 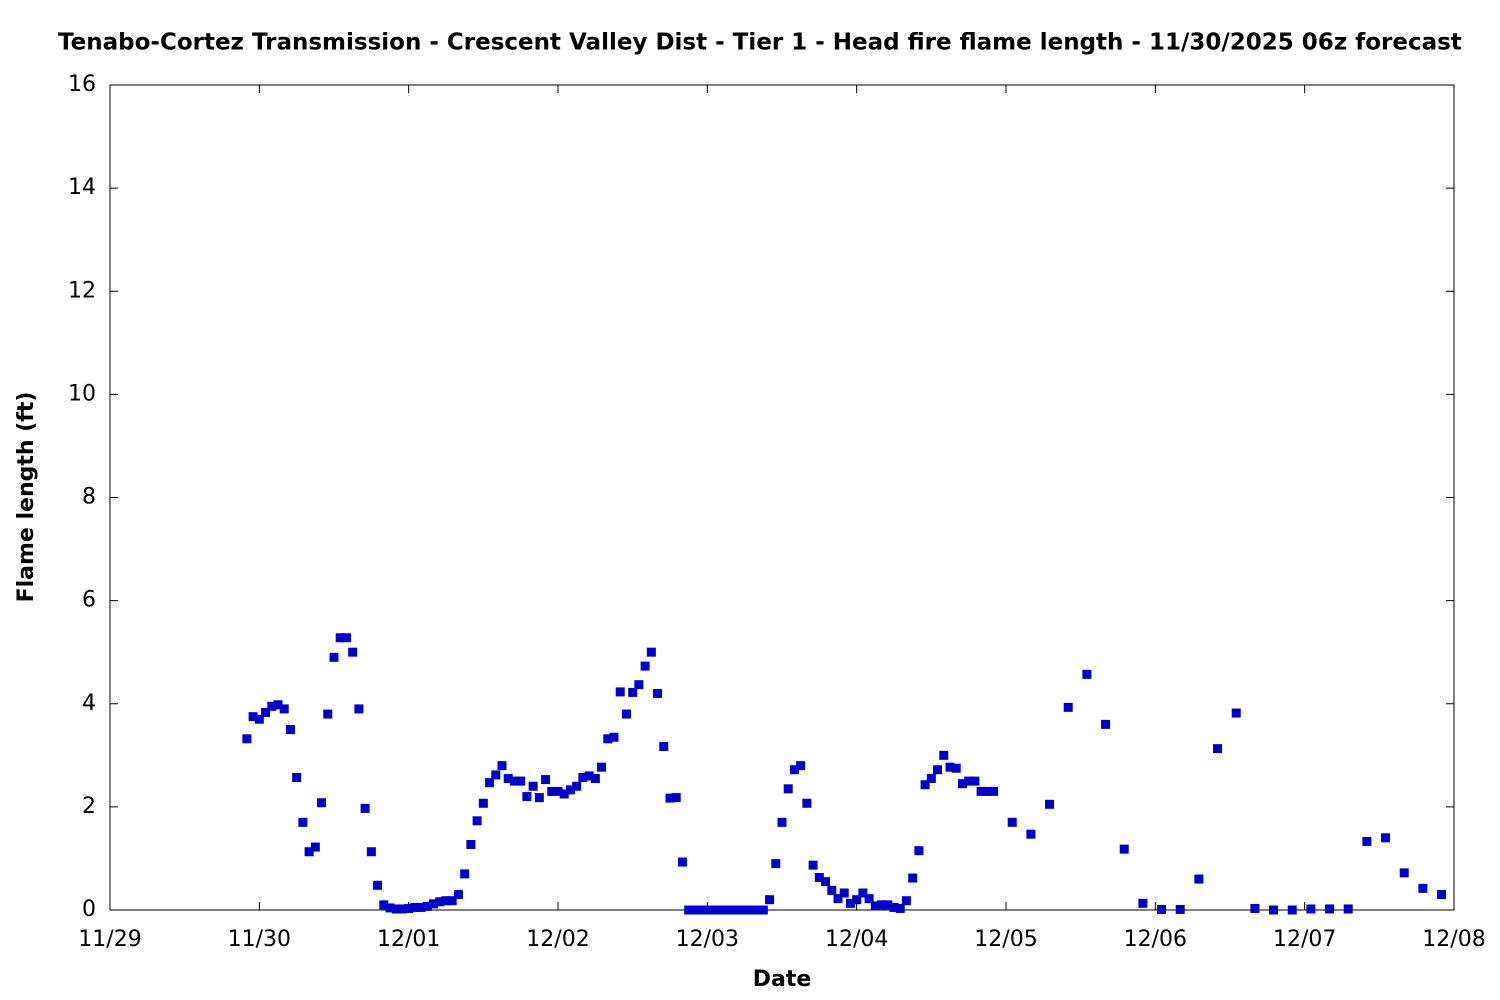 What do you see at coordinates (1155, 939) in the screenshot?
I see `x-tick-label: 12/06` at bounding box center [1155, 939].